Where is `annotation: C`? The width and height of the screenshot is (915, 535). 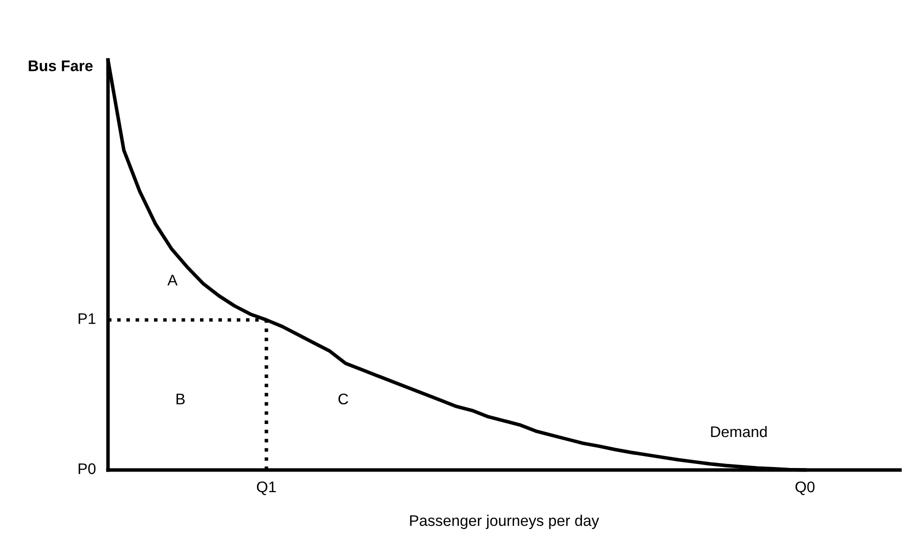 annotation: C is located at coordinates (343, 399).